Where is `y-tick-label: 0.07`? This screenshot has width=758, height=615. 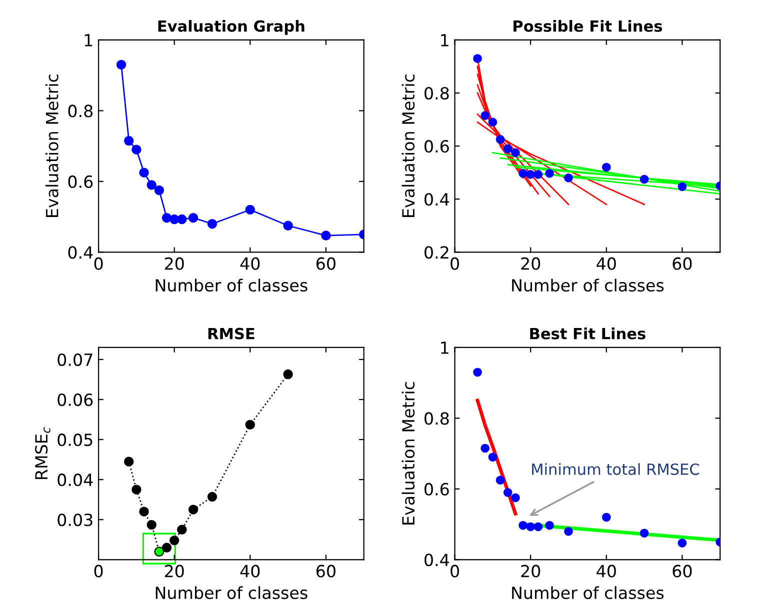
y-tick-label: 0.07 is located at coordinates (75, 359).